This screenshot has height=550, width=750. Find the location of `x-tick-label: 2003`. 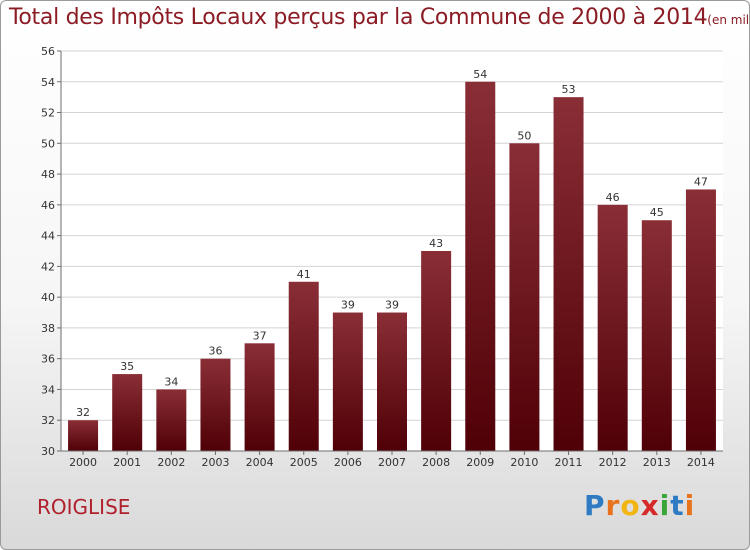

x-tick-label: 2003 is located at coordinates (215, 462).